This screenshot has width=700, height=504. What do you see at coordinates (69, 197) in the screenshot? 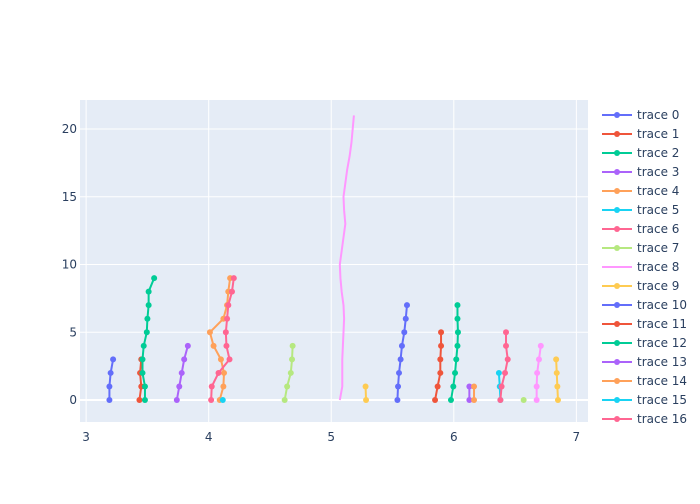
I see `y-tick-label: 15` at bounding box center [69, 197].